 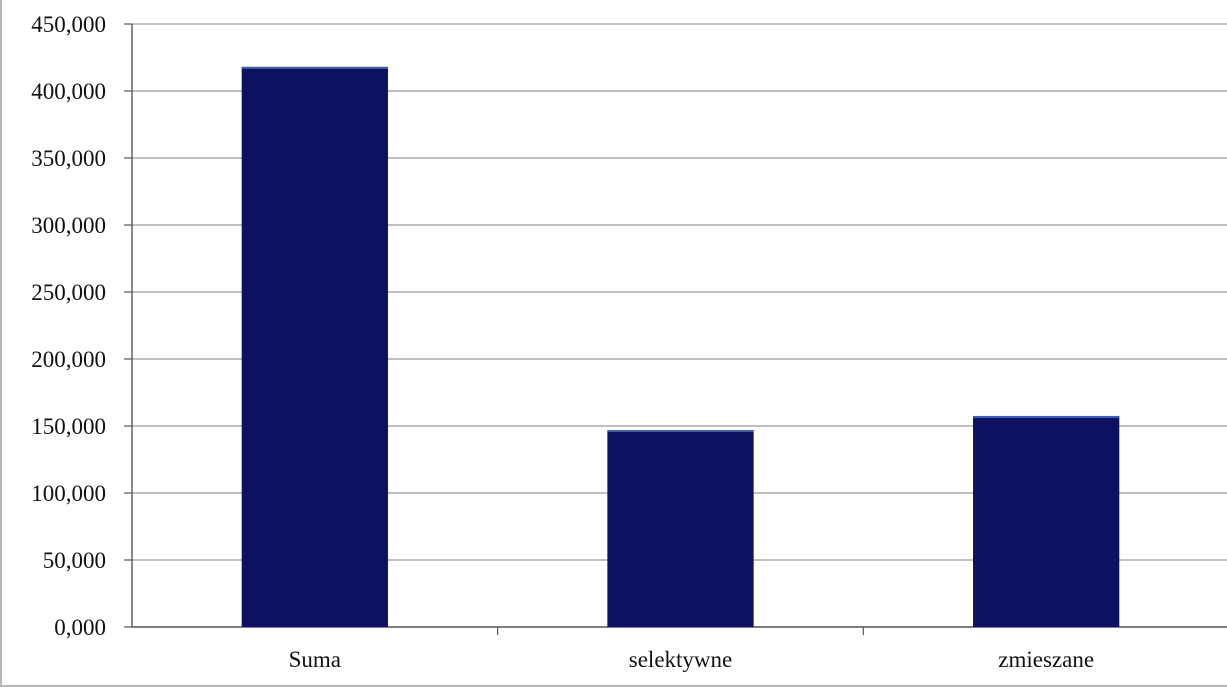 I want to click on y-tick-label: 50,000, so click(x=74, y=560).